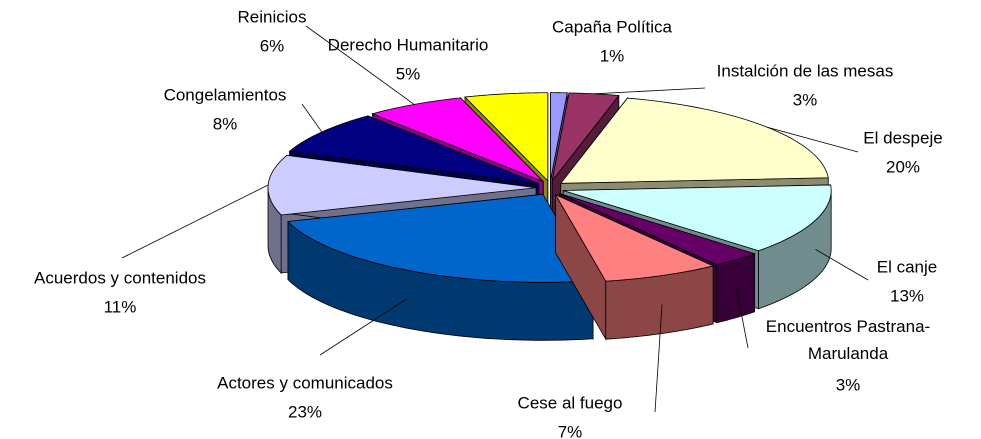  Describe the element at coordinates (612, 26) in the screenshot. I see `category-label: Capaña Política` at that location.